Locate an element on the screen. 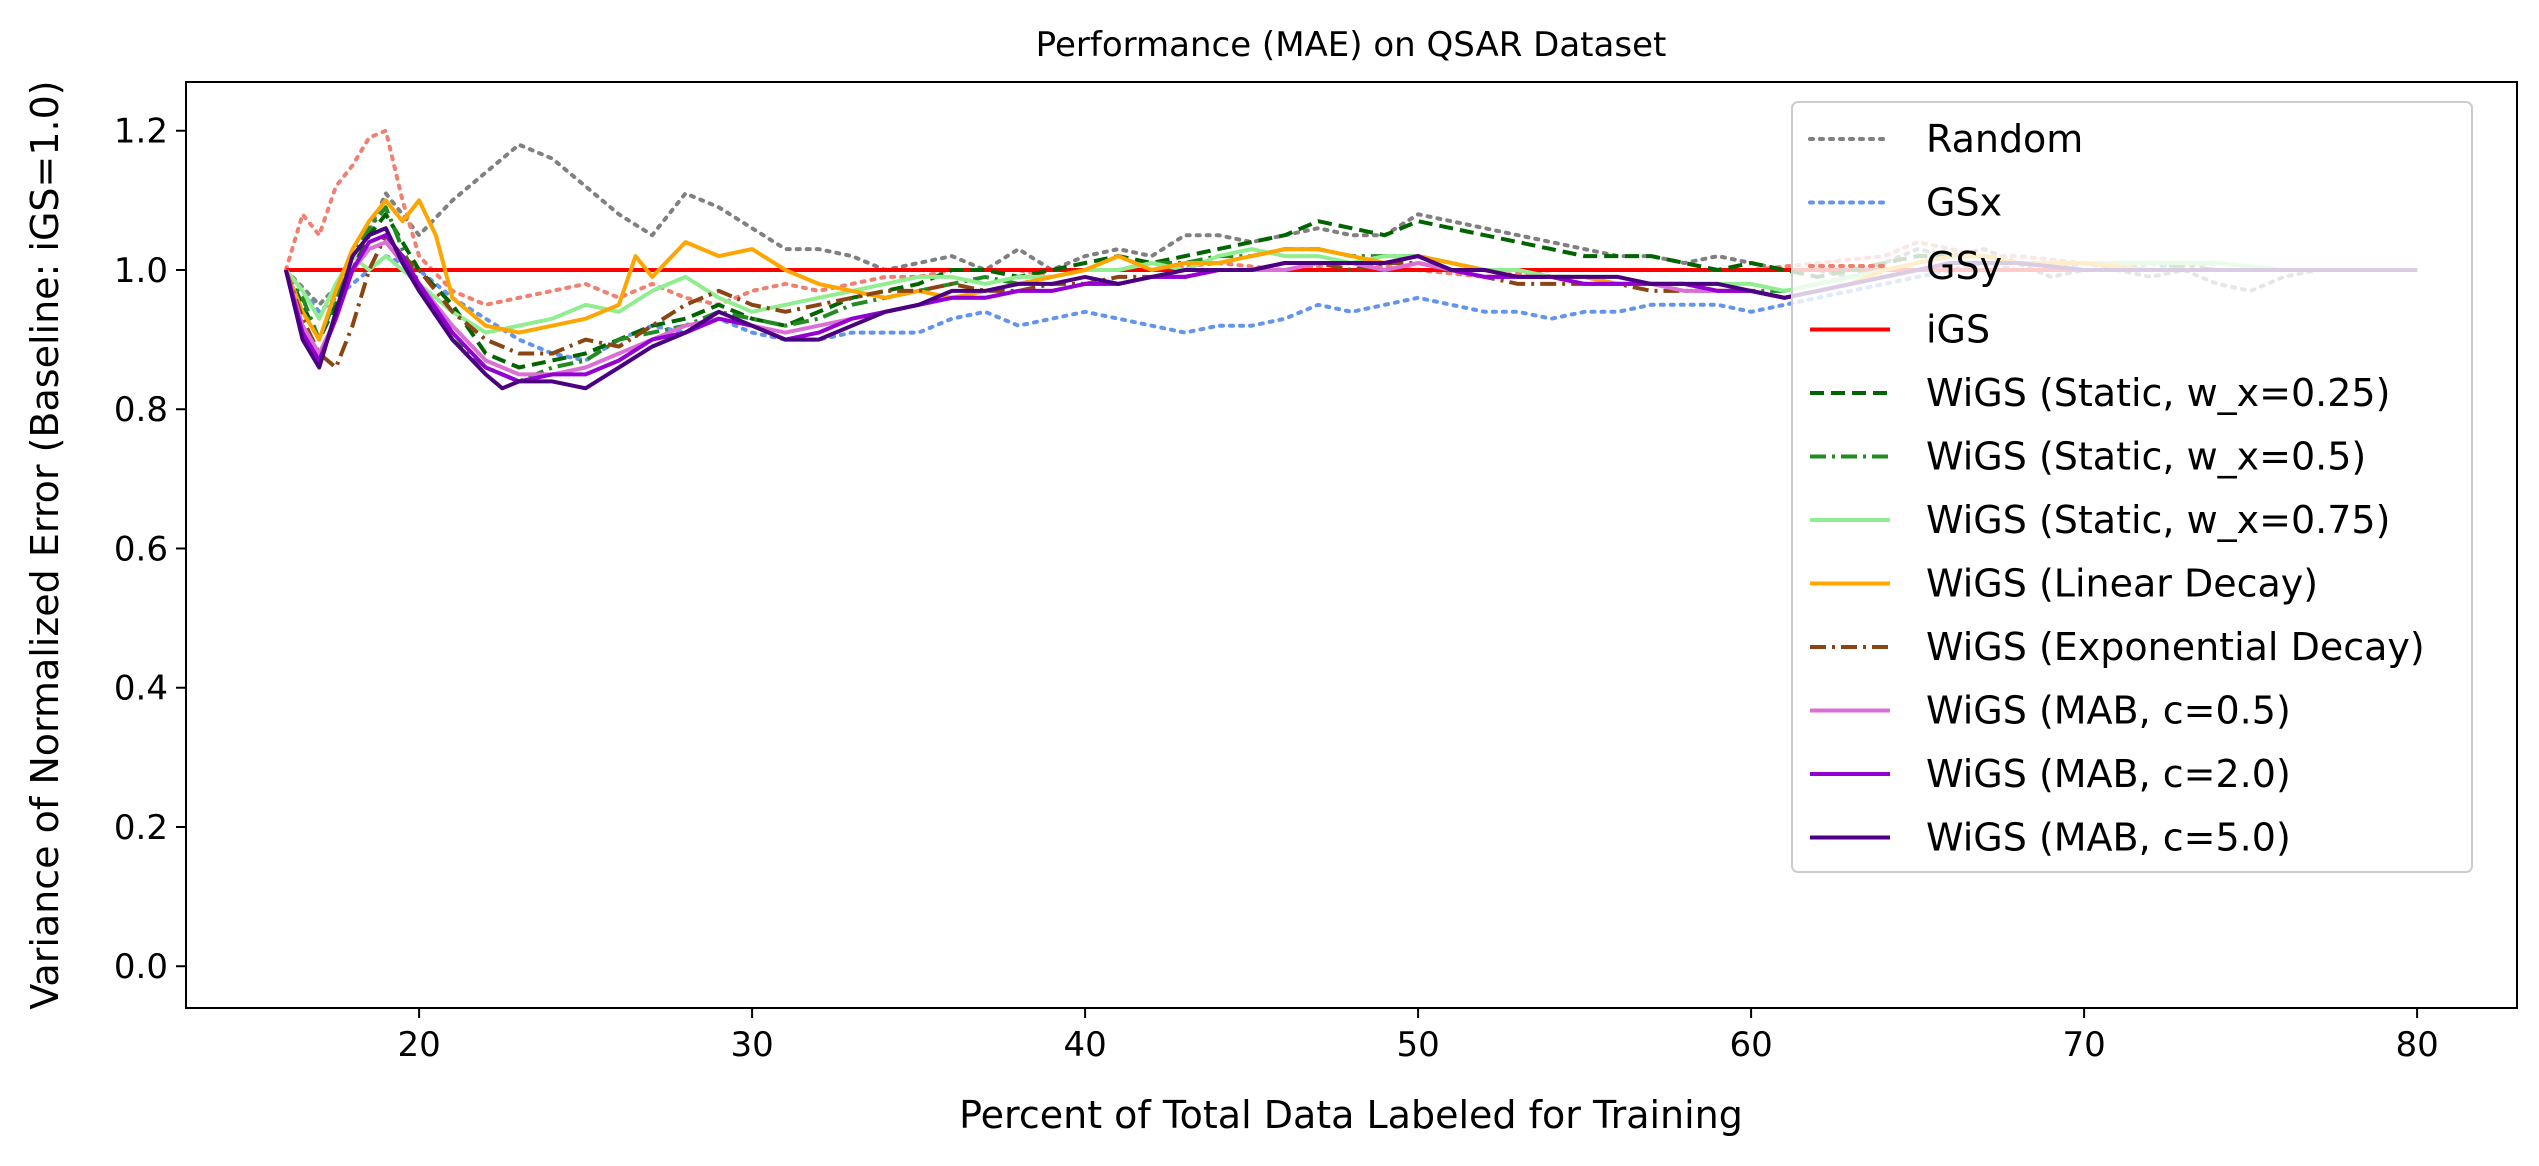 This screenshot has height=1166, width=2539. legend-item-wigs-mab-c-2-0: WiGS (MAB, c=2.0) is located at coordinates (2050, 774).